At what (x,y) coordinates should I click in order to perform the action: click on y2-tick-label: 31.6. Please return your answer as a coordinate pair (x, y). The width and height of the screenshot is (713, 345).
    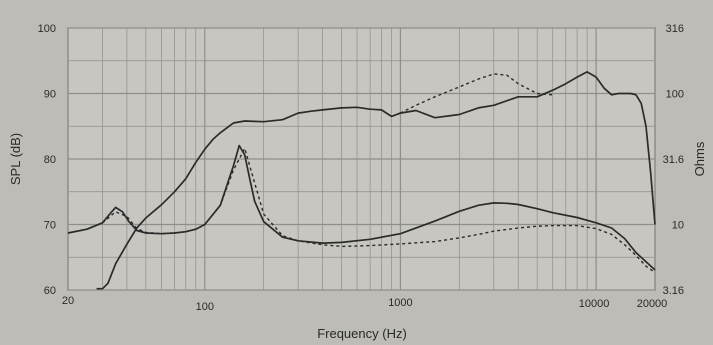
    Looking at the image, I should click on (673, 160).